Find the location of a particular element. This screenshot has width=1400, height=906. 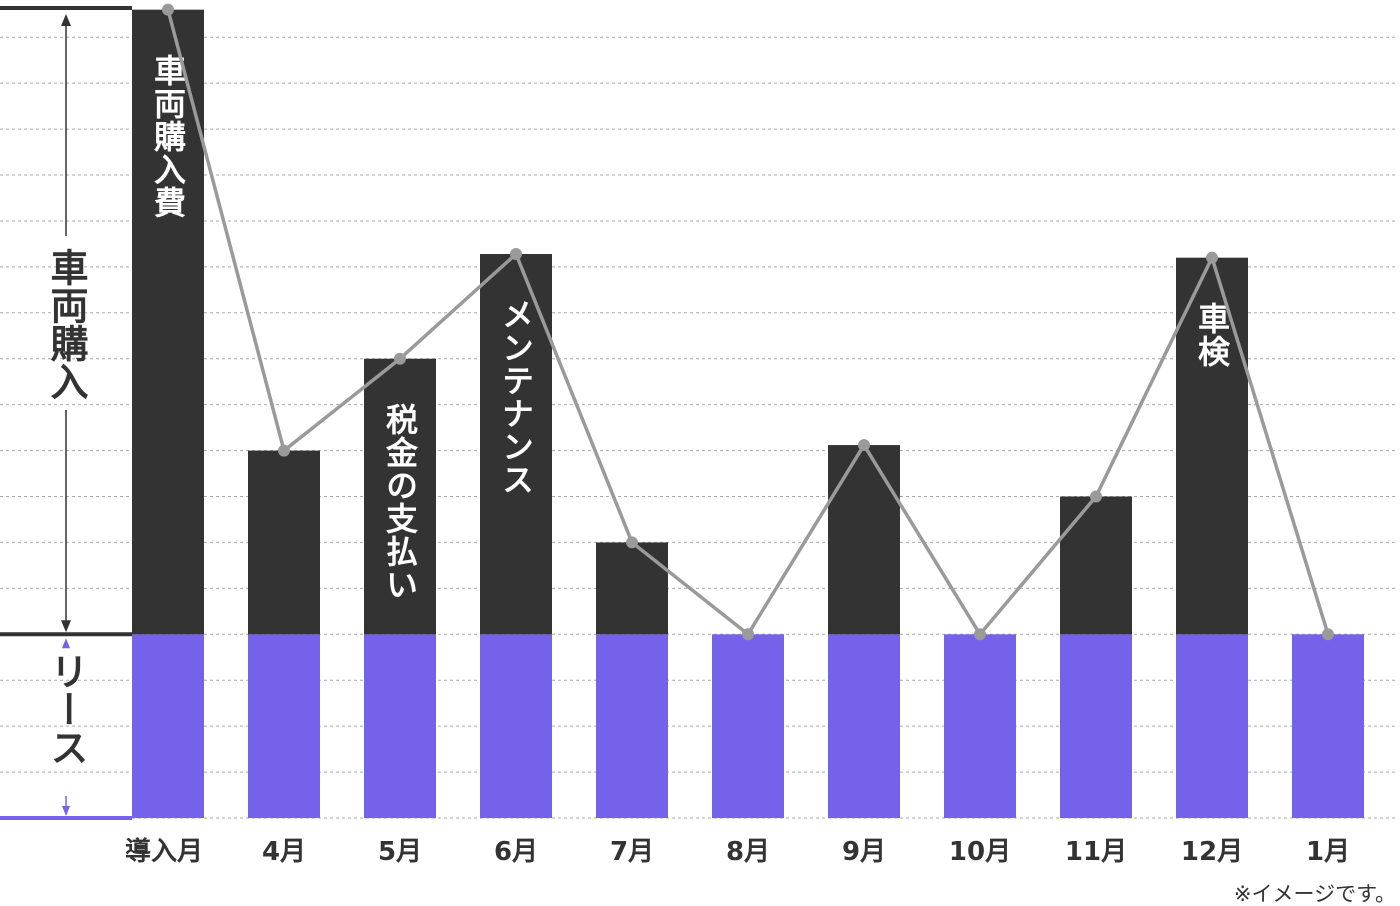

bar-label: 車検 is located at coordinates (1212, 335).